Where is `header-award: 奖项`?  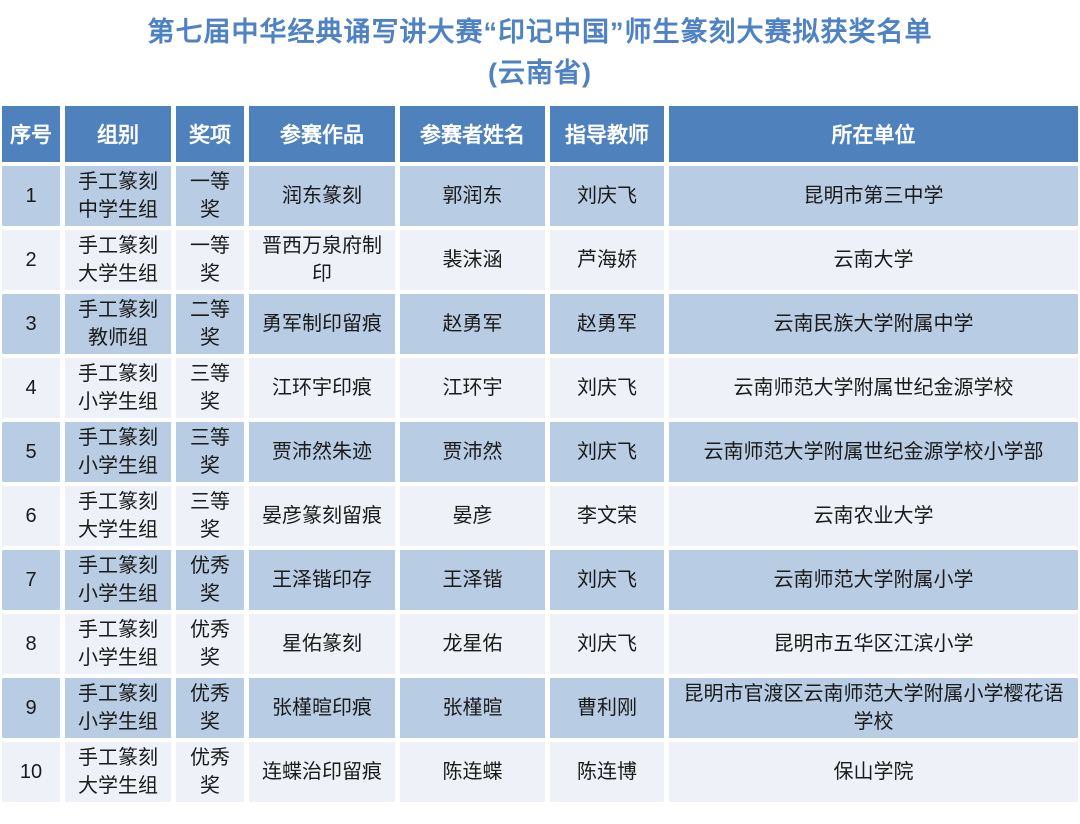
header-award: 奖项 is located at coordinates (210, 134).